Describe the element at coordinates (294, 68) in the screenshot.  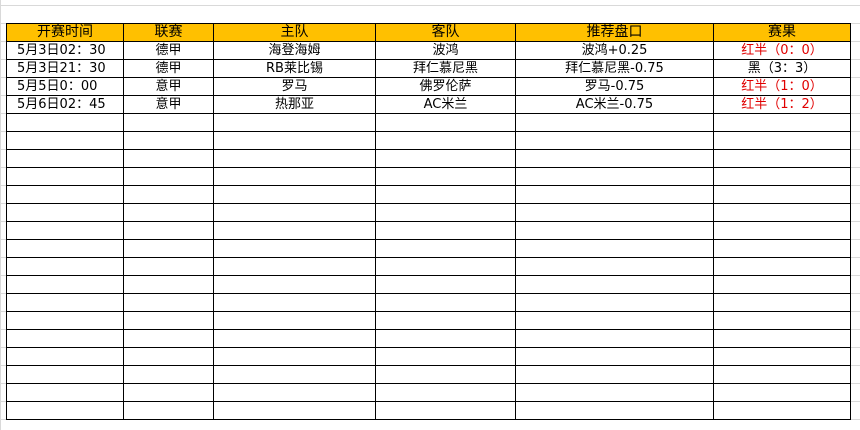
I see `cell: RB莱比锡` at that location.